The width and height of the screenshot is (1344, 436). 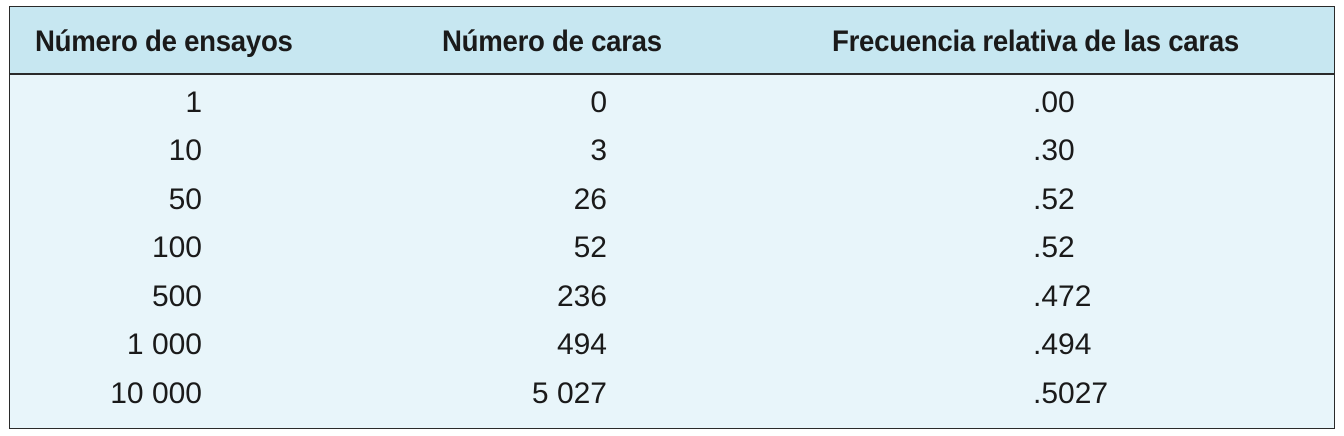 I want to click on cell-trials: 10 000, so click(x=156, y=393).